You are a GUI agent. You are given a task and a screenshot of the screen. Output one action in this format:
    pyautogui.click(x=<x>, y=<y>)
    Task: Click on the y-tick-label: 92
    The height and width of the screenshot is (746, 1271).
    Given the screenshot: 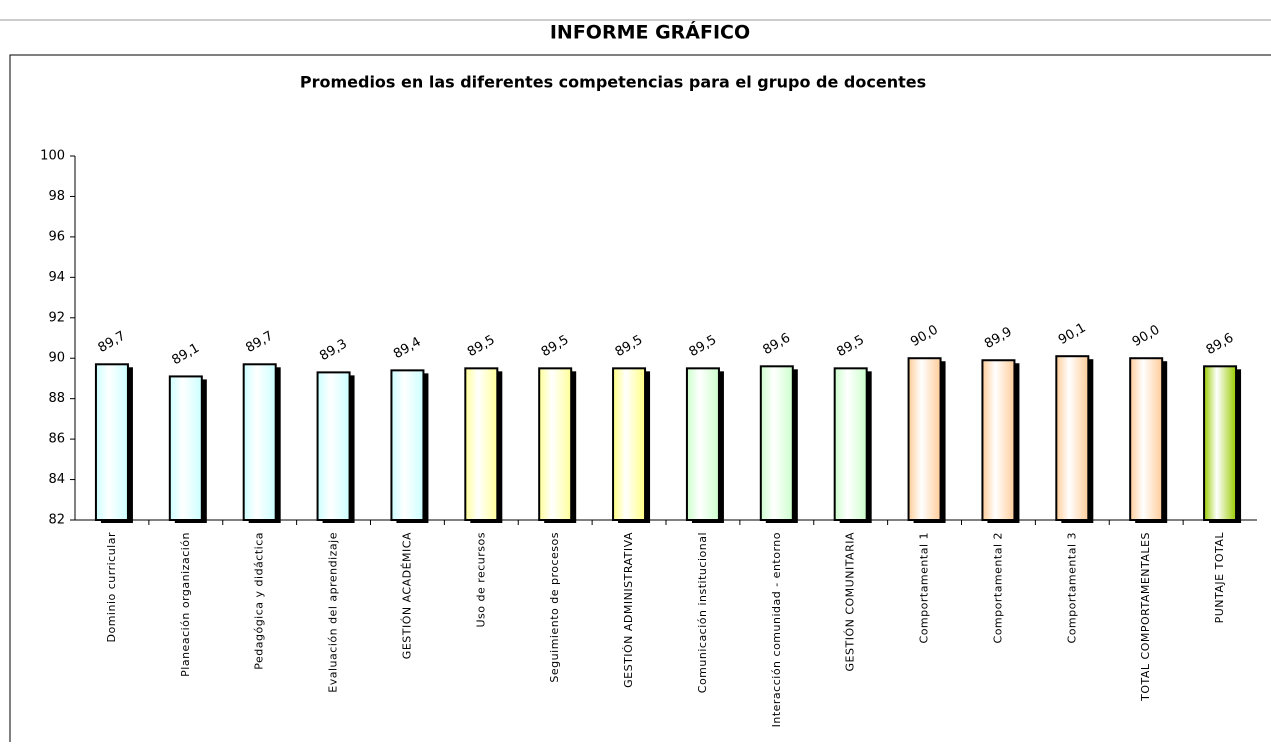 What is the action you would take?
    pyautogui.click(x=56, y=317)
    